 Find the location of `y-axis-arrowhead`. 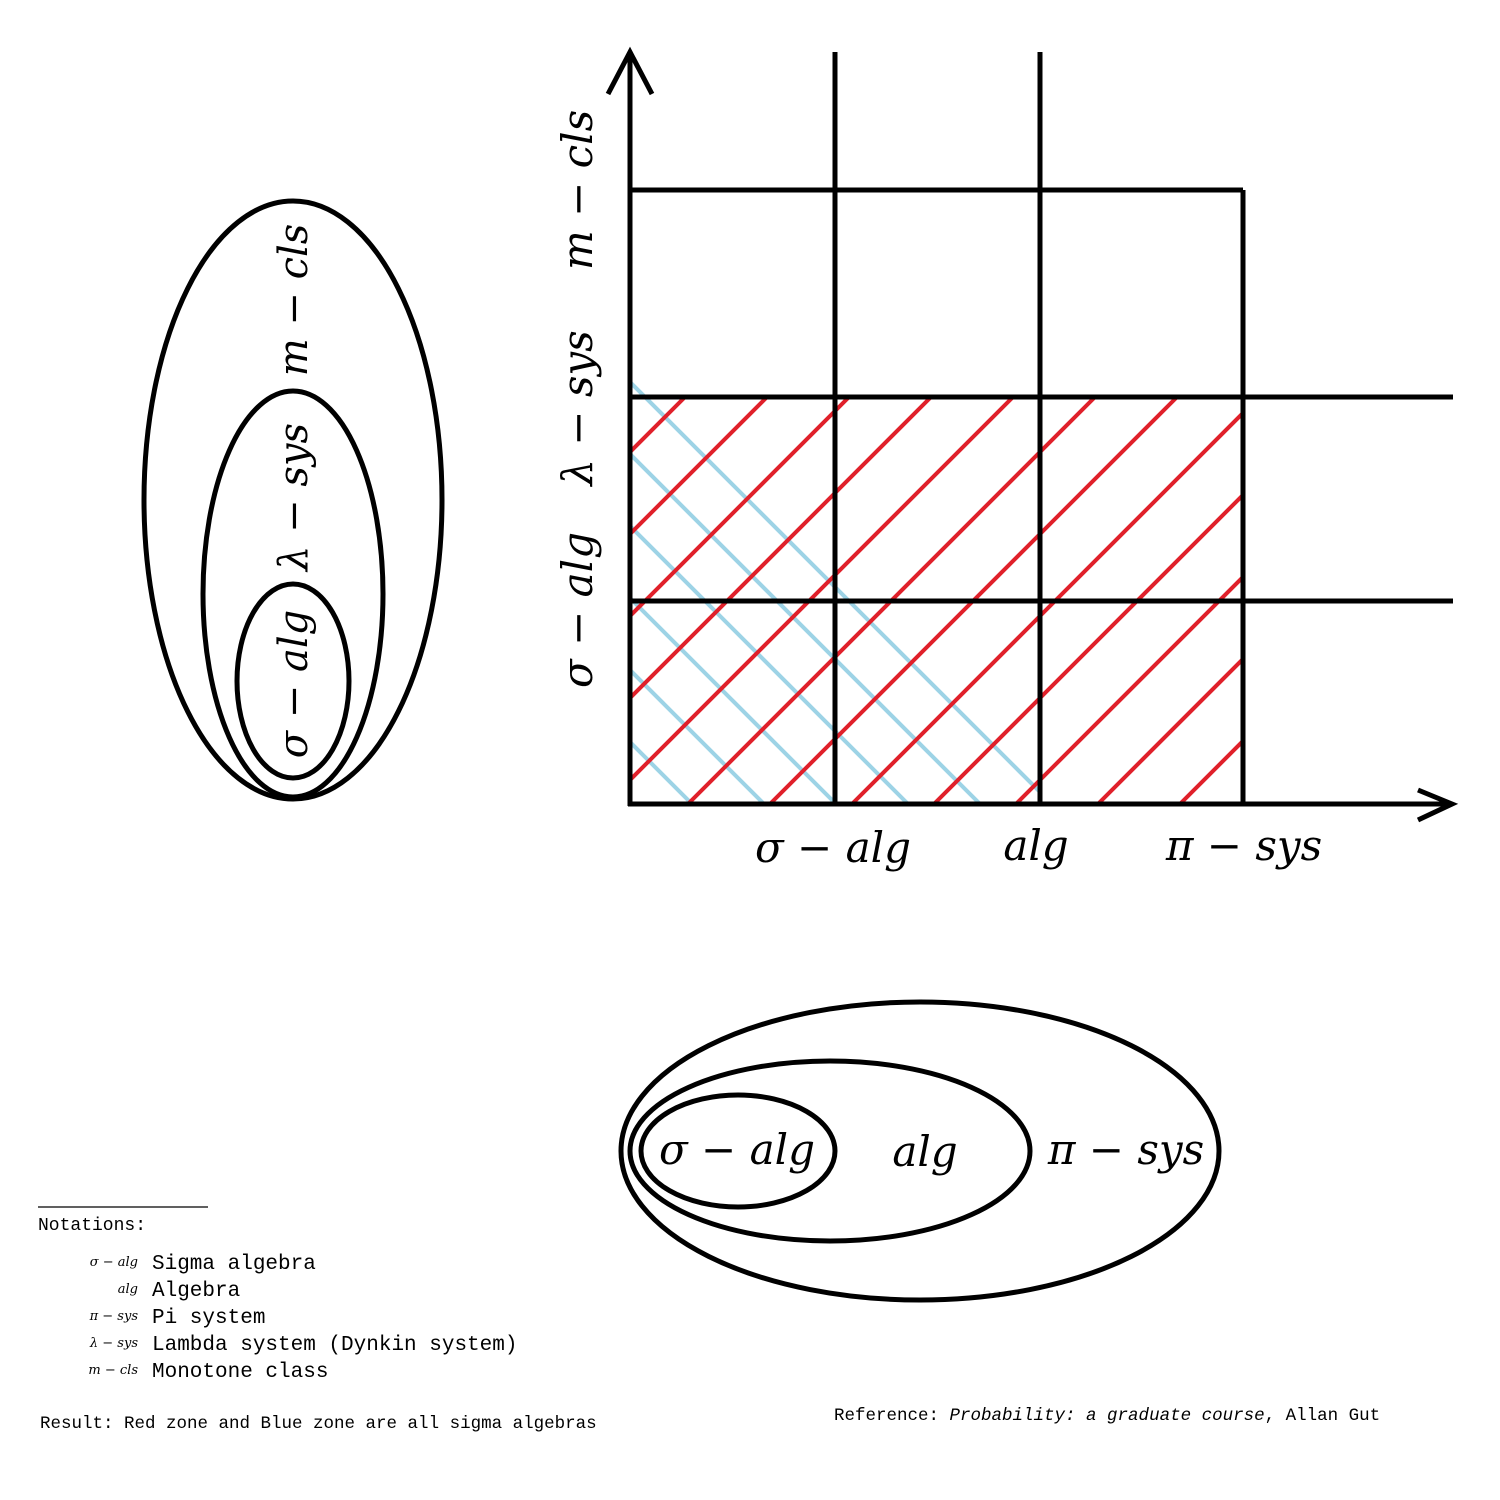

y-axis-arrowhead is located at coordinates (630, 71).